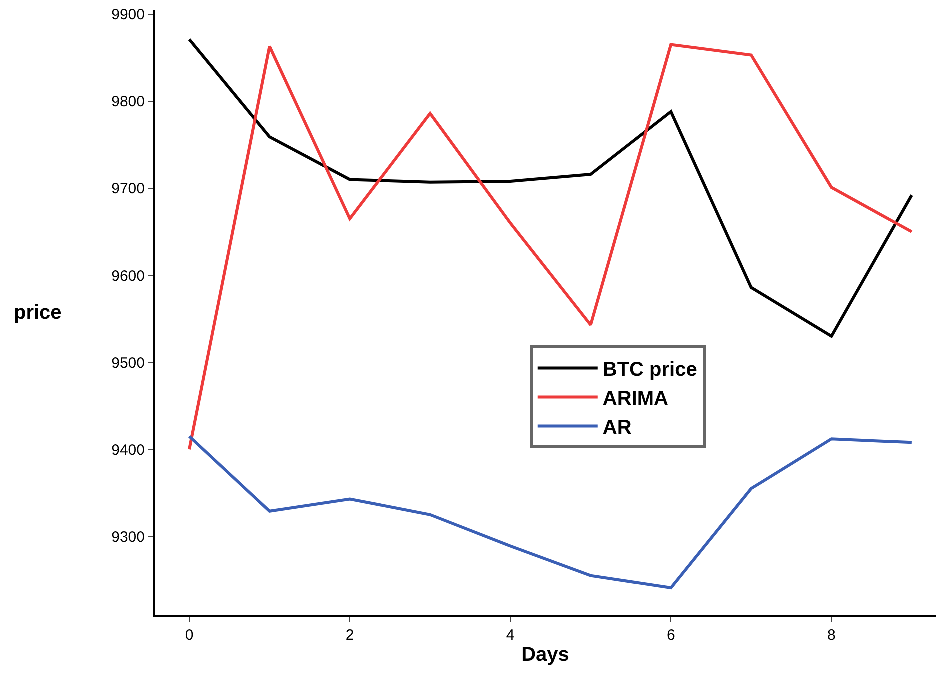 The height and width of the screenshot is (690, 941). What do you see at coordinates (38, 313) in the screenshot?
I see `y-axis-title: price` at bounding box center [38, 313].